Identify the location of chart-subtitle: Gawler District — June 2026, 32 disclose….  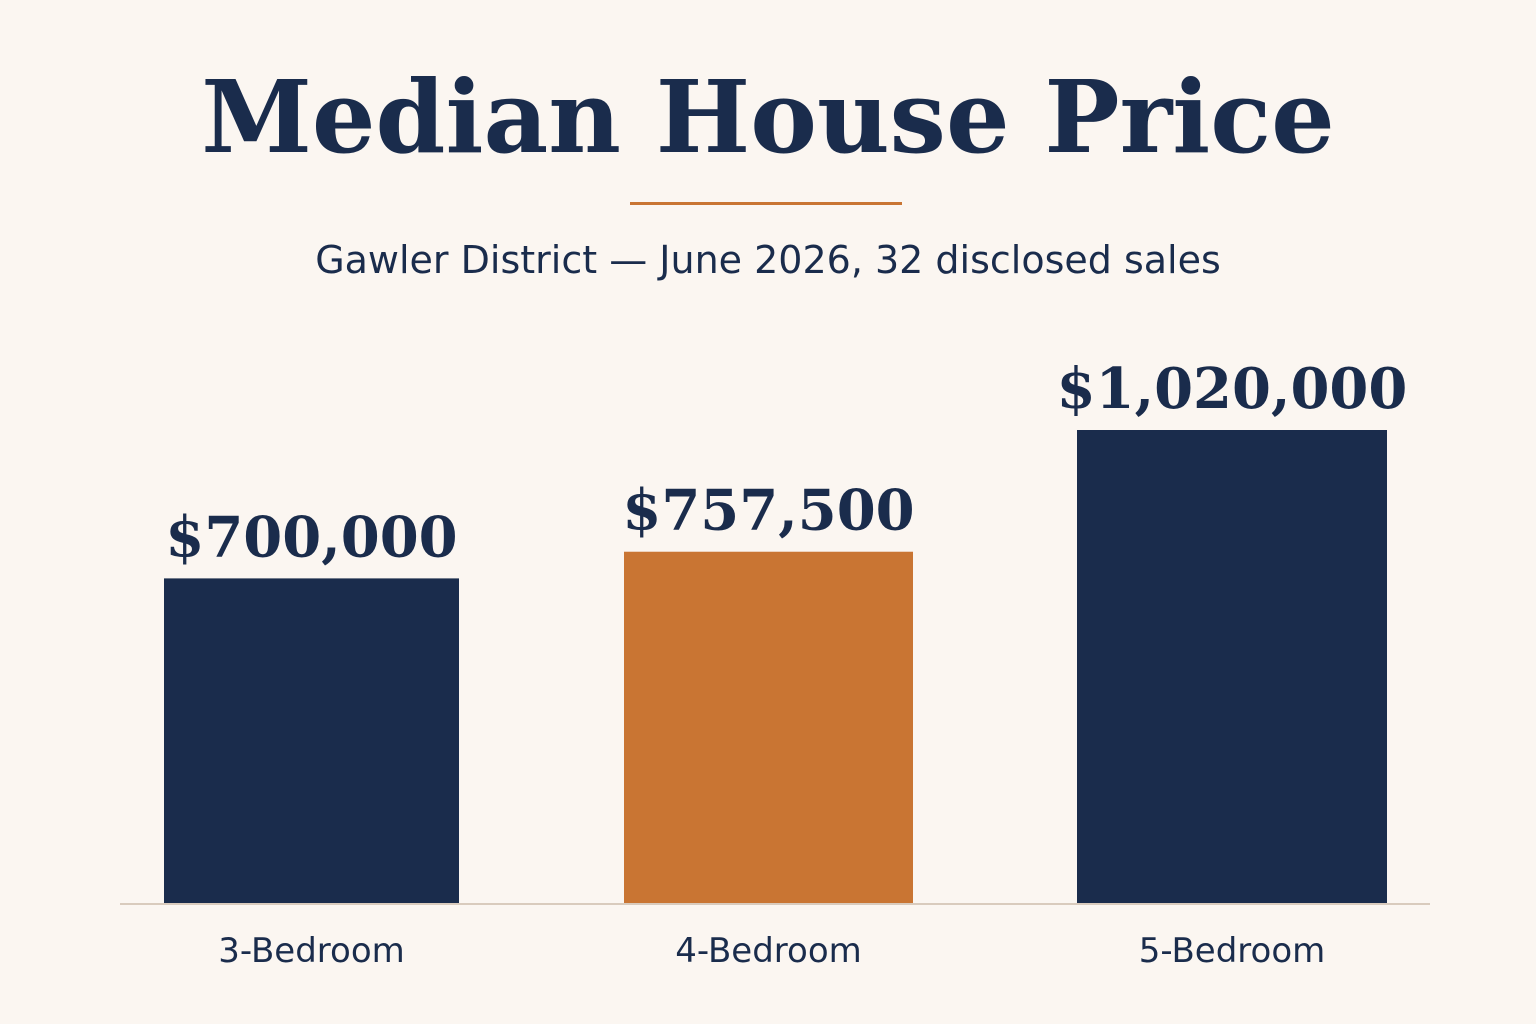
(768, 260).